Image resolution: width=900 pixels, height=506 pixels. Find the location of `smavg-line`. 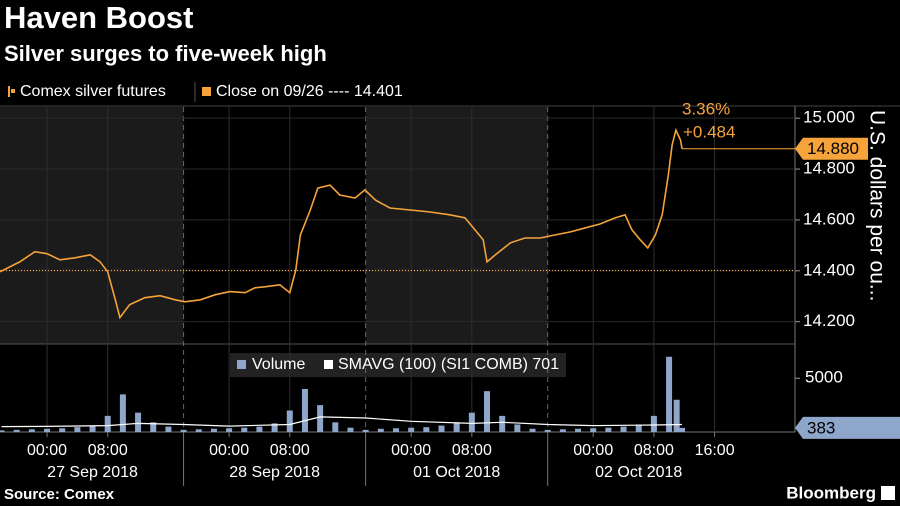

smavg-line is located at coordinates (342, 422).